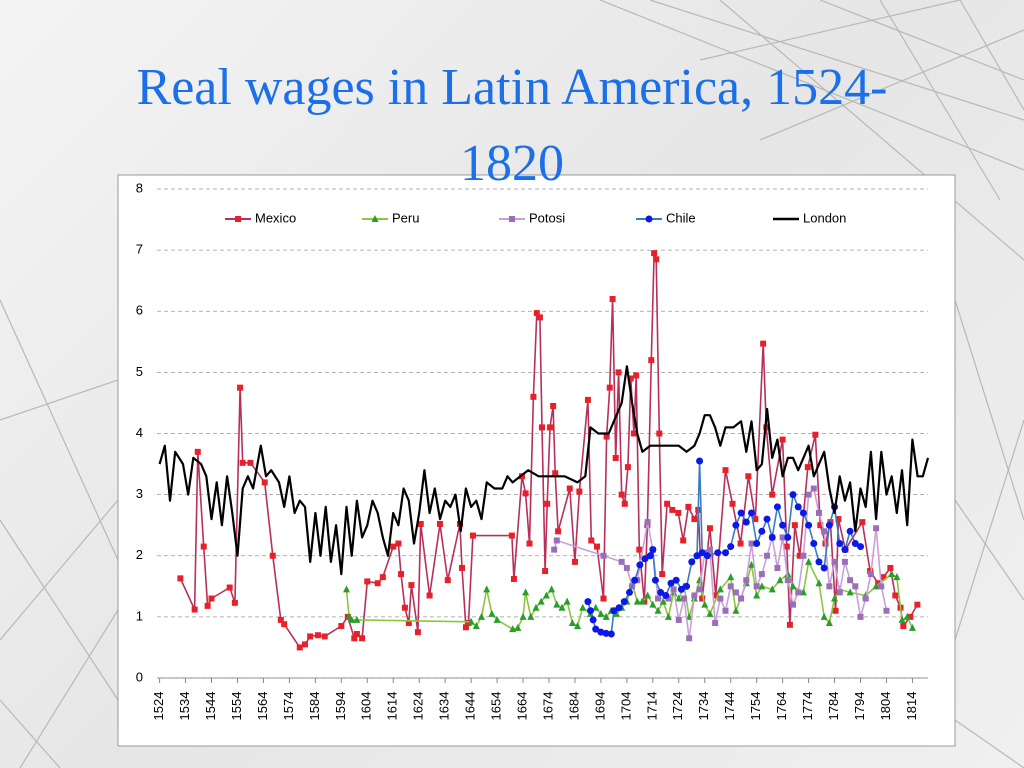 This screenshot has width=1024, height=768. What do you see at coordinates (139, 371) in the screenshot?
I see `y-tick-label: 5` at bounding box center [139, 371].